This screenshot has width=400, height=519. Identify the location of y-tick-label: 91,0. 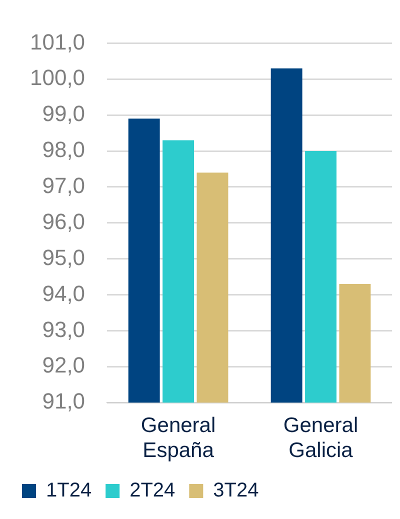
(64, 401).